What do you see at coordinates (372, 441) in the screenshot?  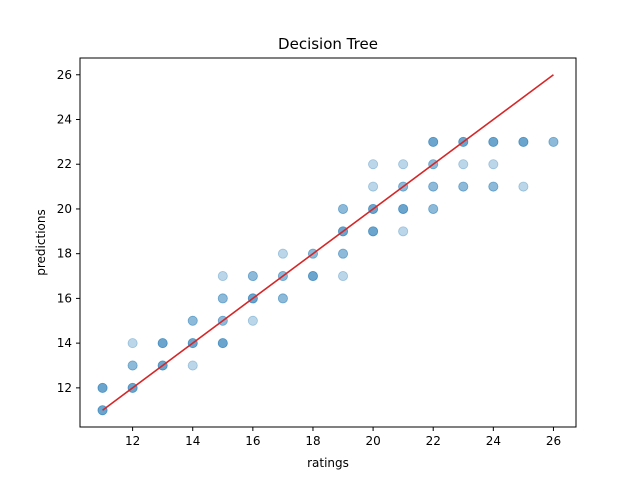 I see `x-tick-label: 20` at bounding box center [372, 441].